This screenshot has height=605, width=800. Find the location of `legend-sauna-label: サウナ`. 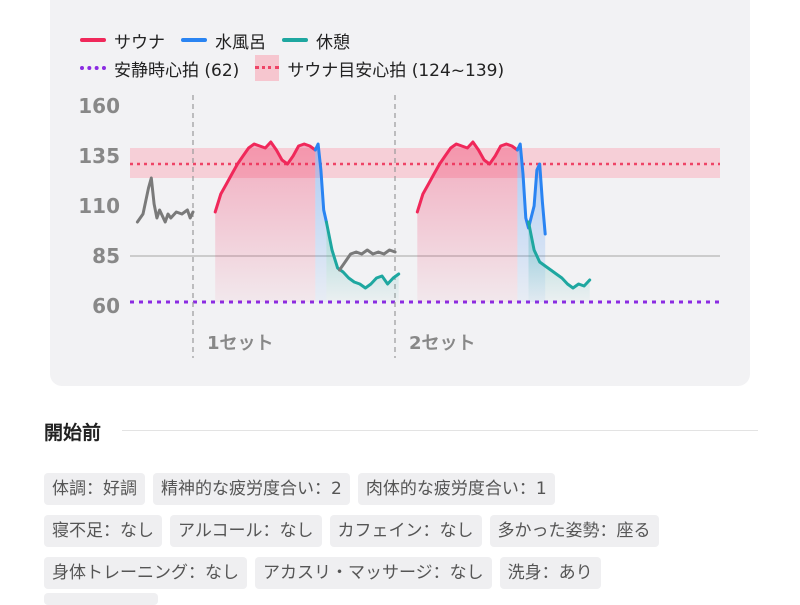

legend-sauna-label: サウナ is located at coordinates (139, 42).